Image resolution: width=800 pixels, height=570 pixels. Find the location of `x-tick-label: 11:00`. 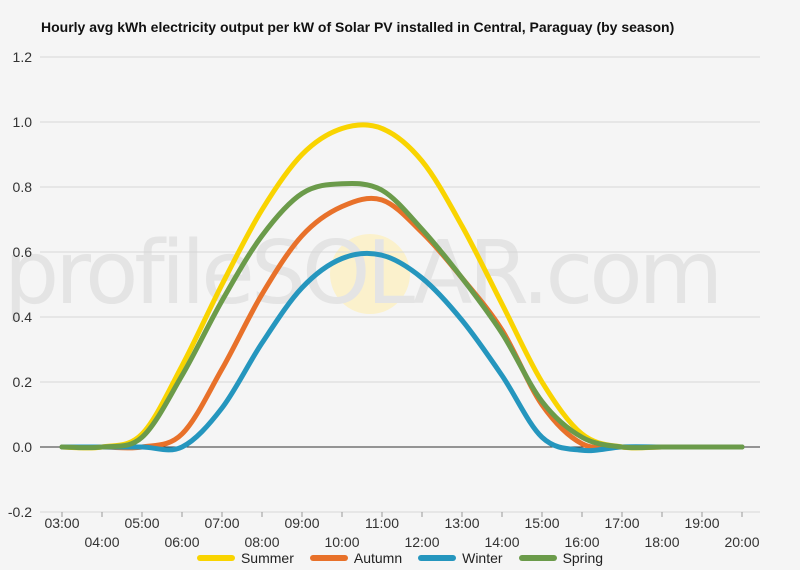

x-tick-label: 11:00 is located at coordinates (382, 523).